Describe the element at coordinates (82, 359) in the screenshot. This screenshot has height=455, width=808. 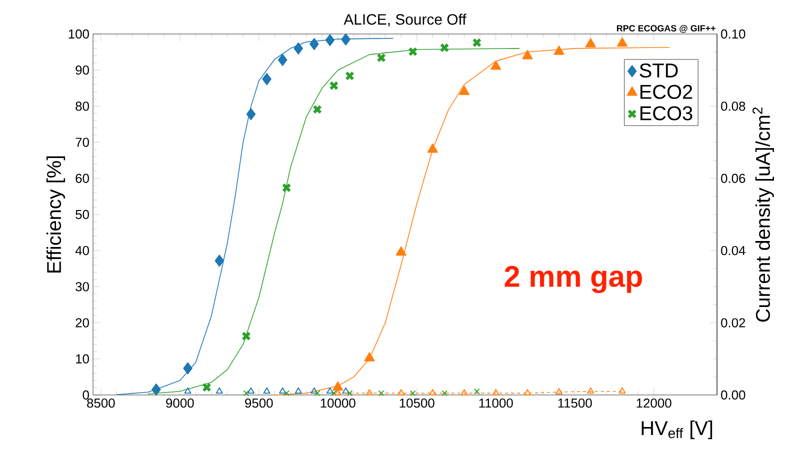
I see `y-tick-label: 10` at that location.